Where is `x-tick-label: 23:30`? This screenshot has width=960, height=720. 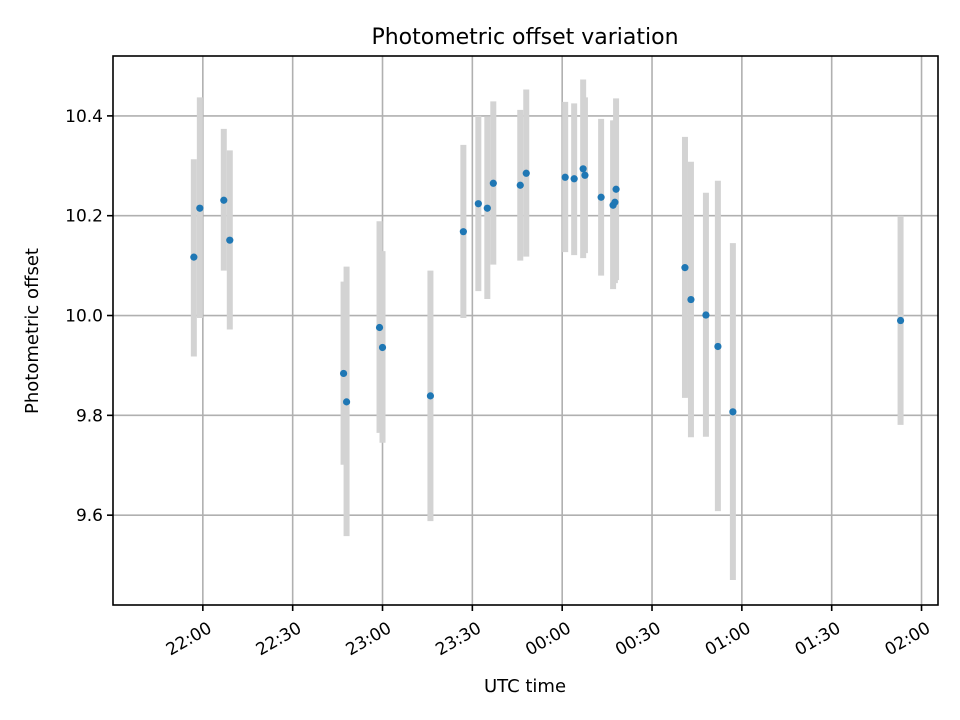 x-tick-label: 23:30 is located at coordinates (458, 639).